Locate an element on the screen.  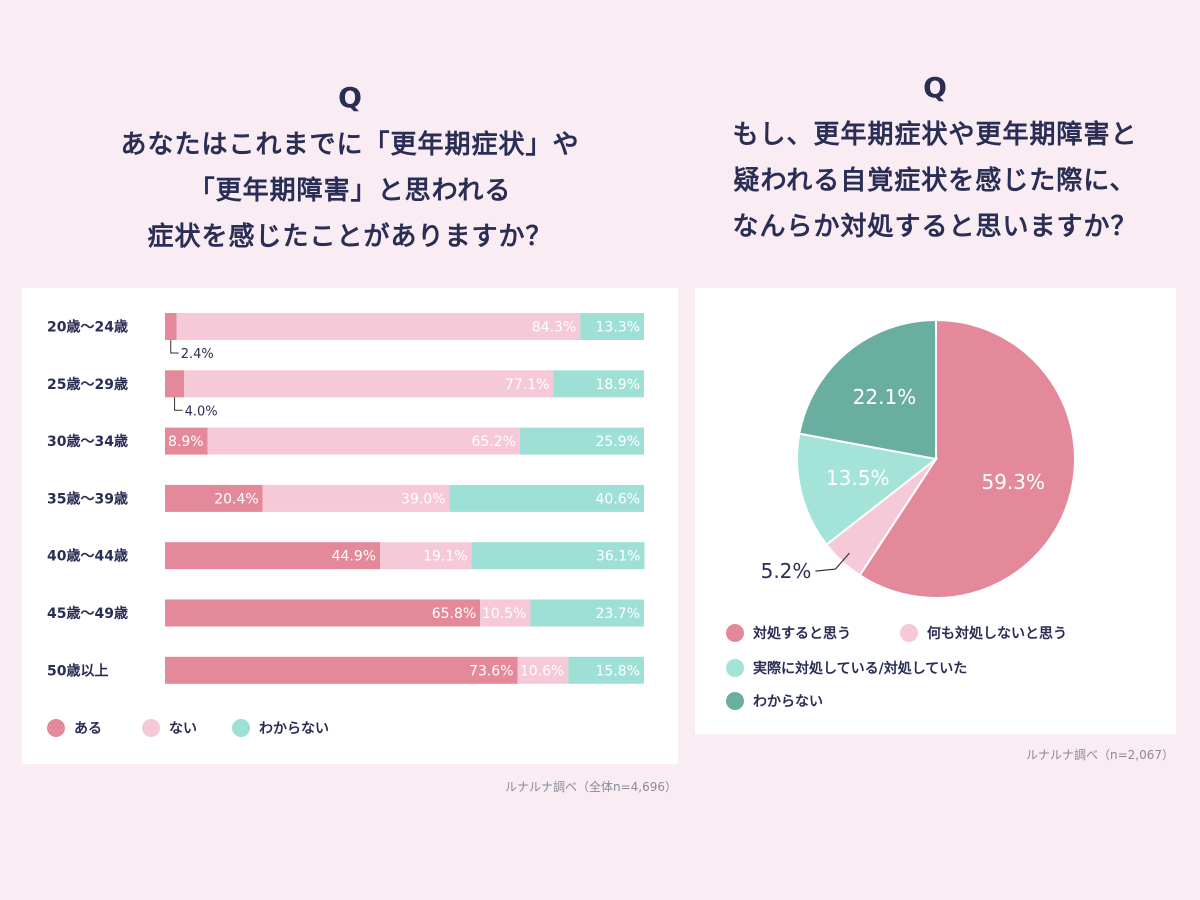
right-question-line-1: もし、更年期症状や更年期障害と is located at coordinates (935, 135).